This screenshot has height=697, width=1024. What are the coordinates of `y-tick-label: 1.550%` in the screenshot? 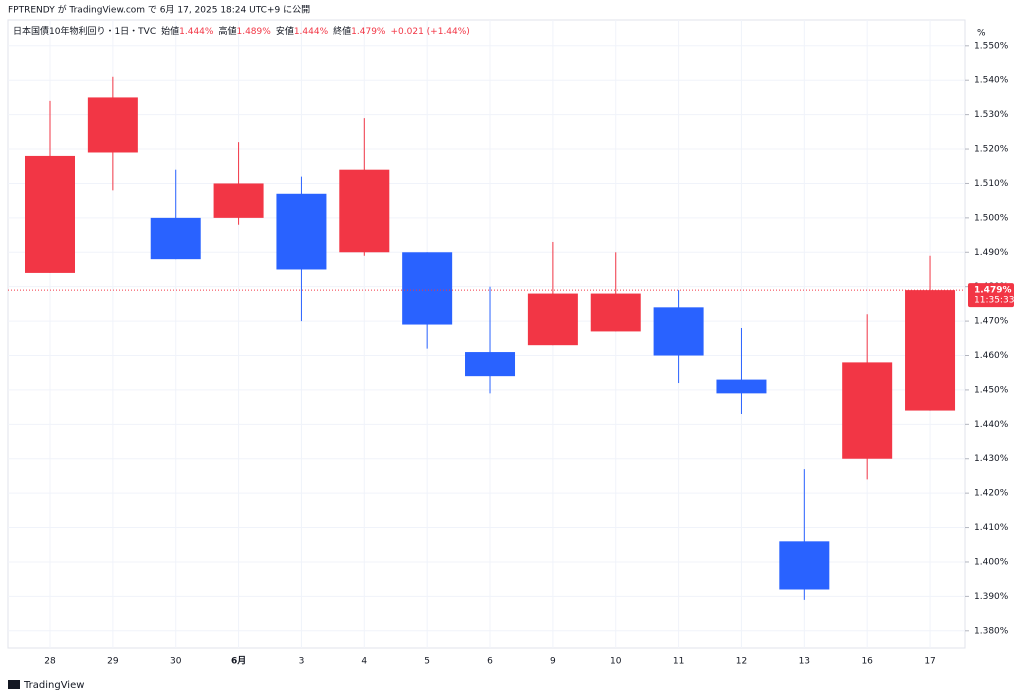 It's located at (991, 46).